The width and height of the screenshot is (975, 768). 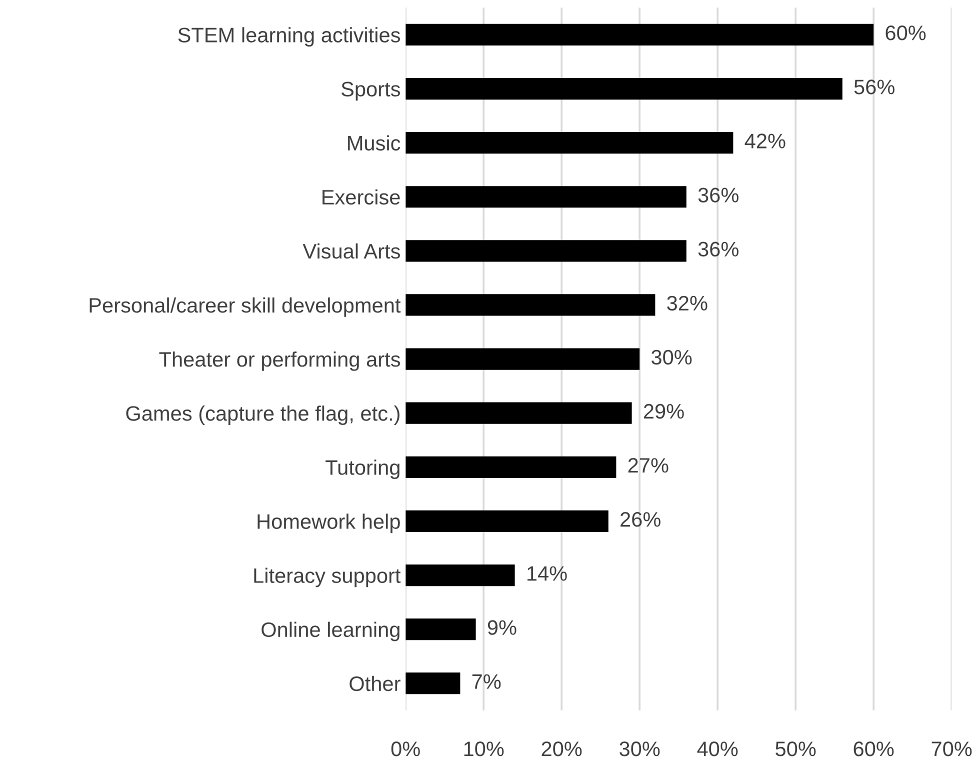 What do you see at coordinates (289, 37) in the screenshot?
I see `y-tick-label: STEM learning activities` at bounding box center [289, 37].